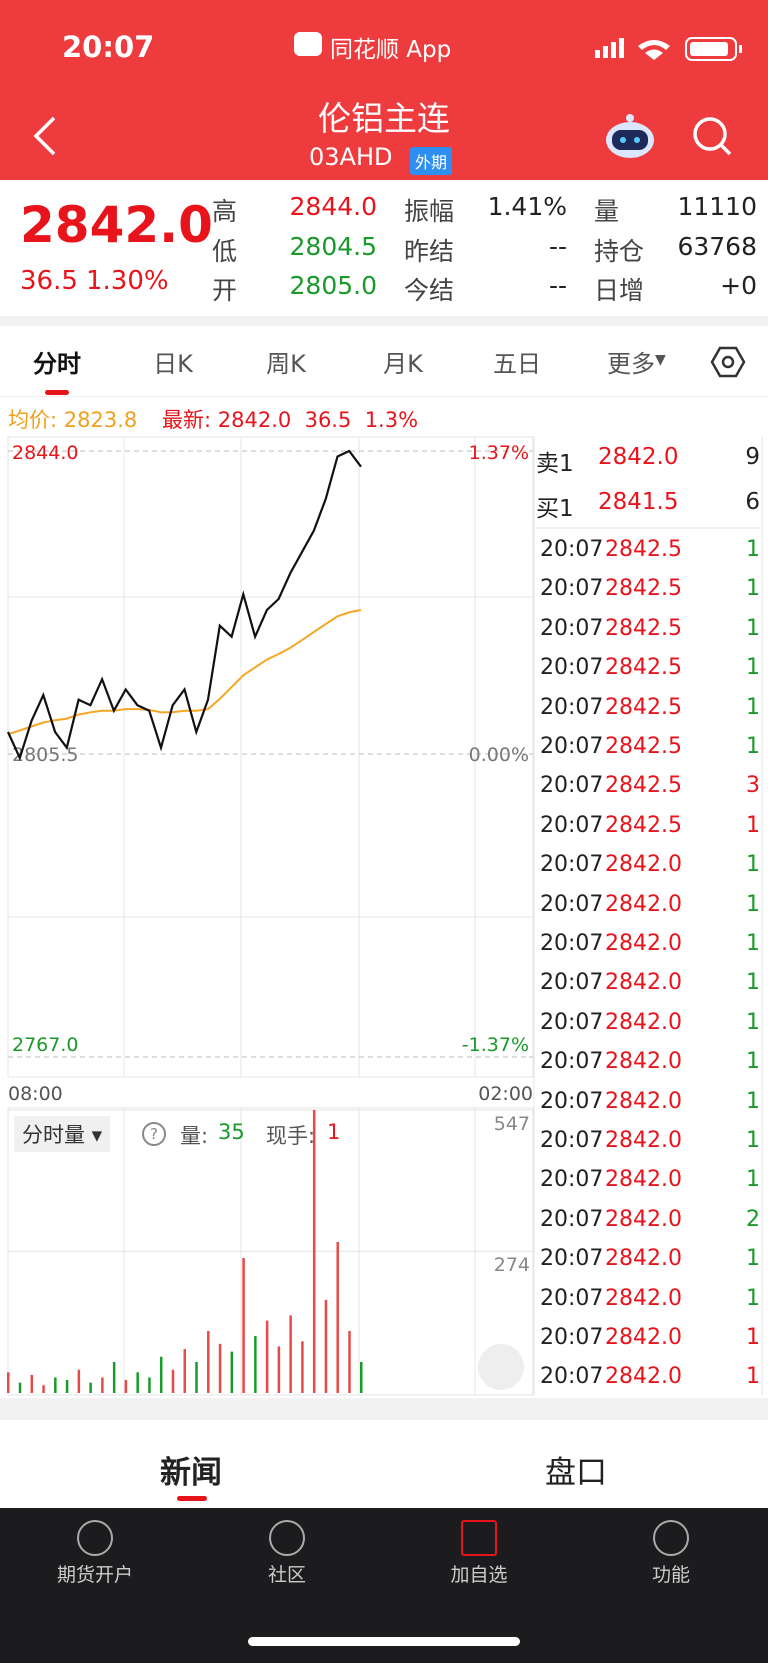  Describe the element at coordinates (752, 457) in the screenshot. I see `book-volume: 9` at that location.